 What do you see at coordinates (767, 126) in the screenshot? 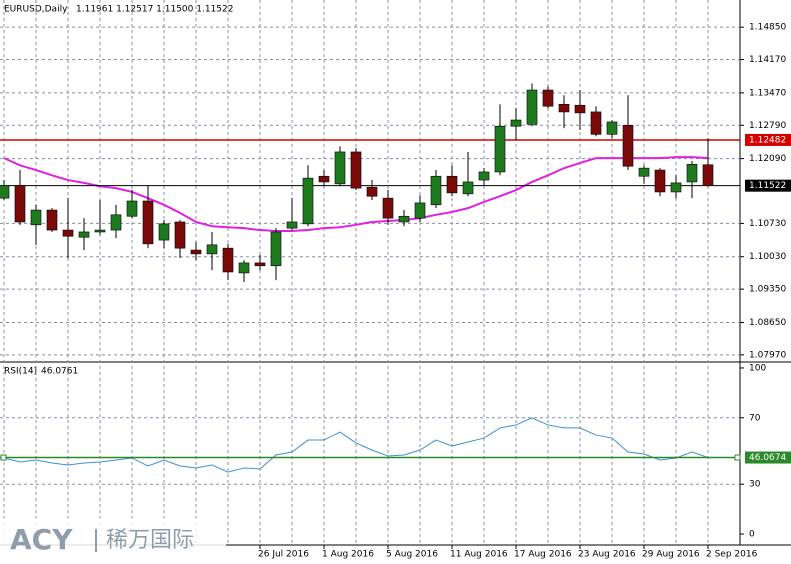
I see `y-tick-label: 1.12790` at bounding box center [767, 126].